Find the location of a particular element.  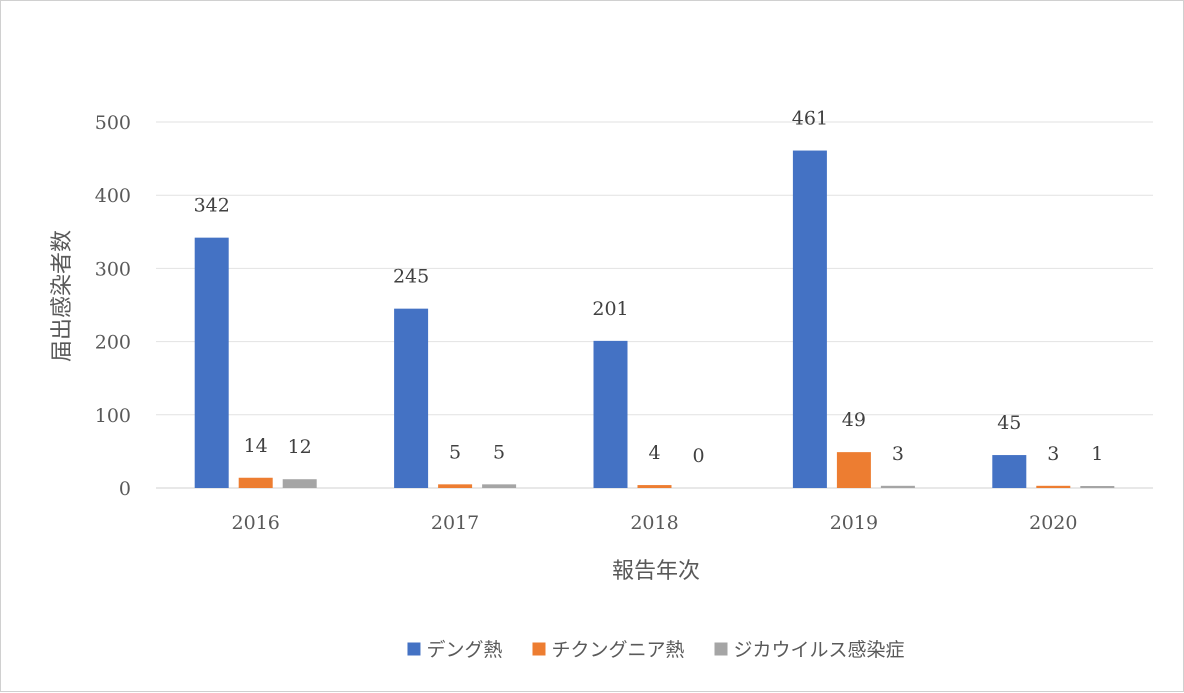

data-label: 342 is located at coordinates (212, 206).